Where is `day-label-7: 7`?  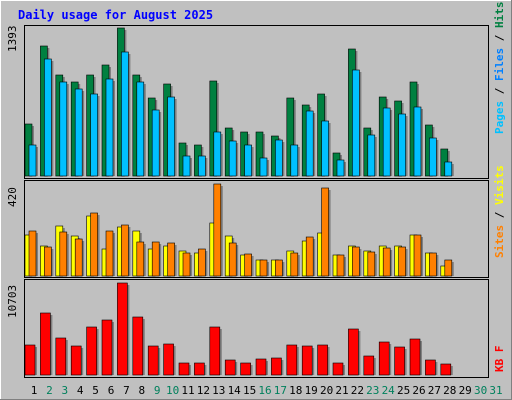
day-label-7: 7 is located at coordinates (126, 390).